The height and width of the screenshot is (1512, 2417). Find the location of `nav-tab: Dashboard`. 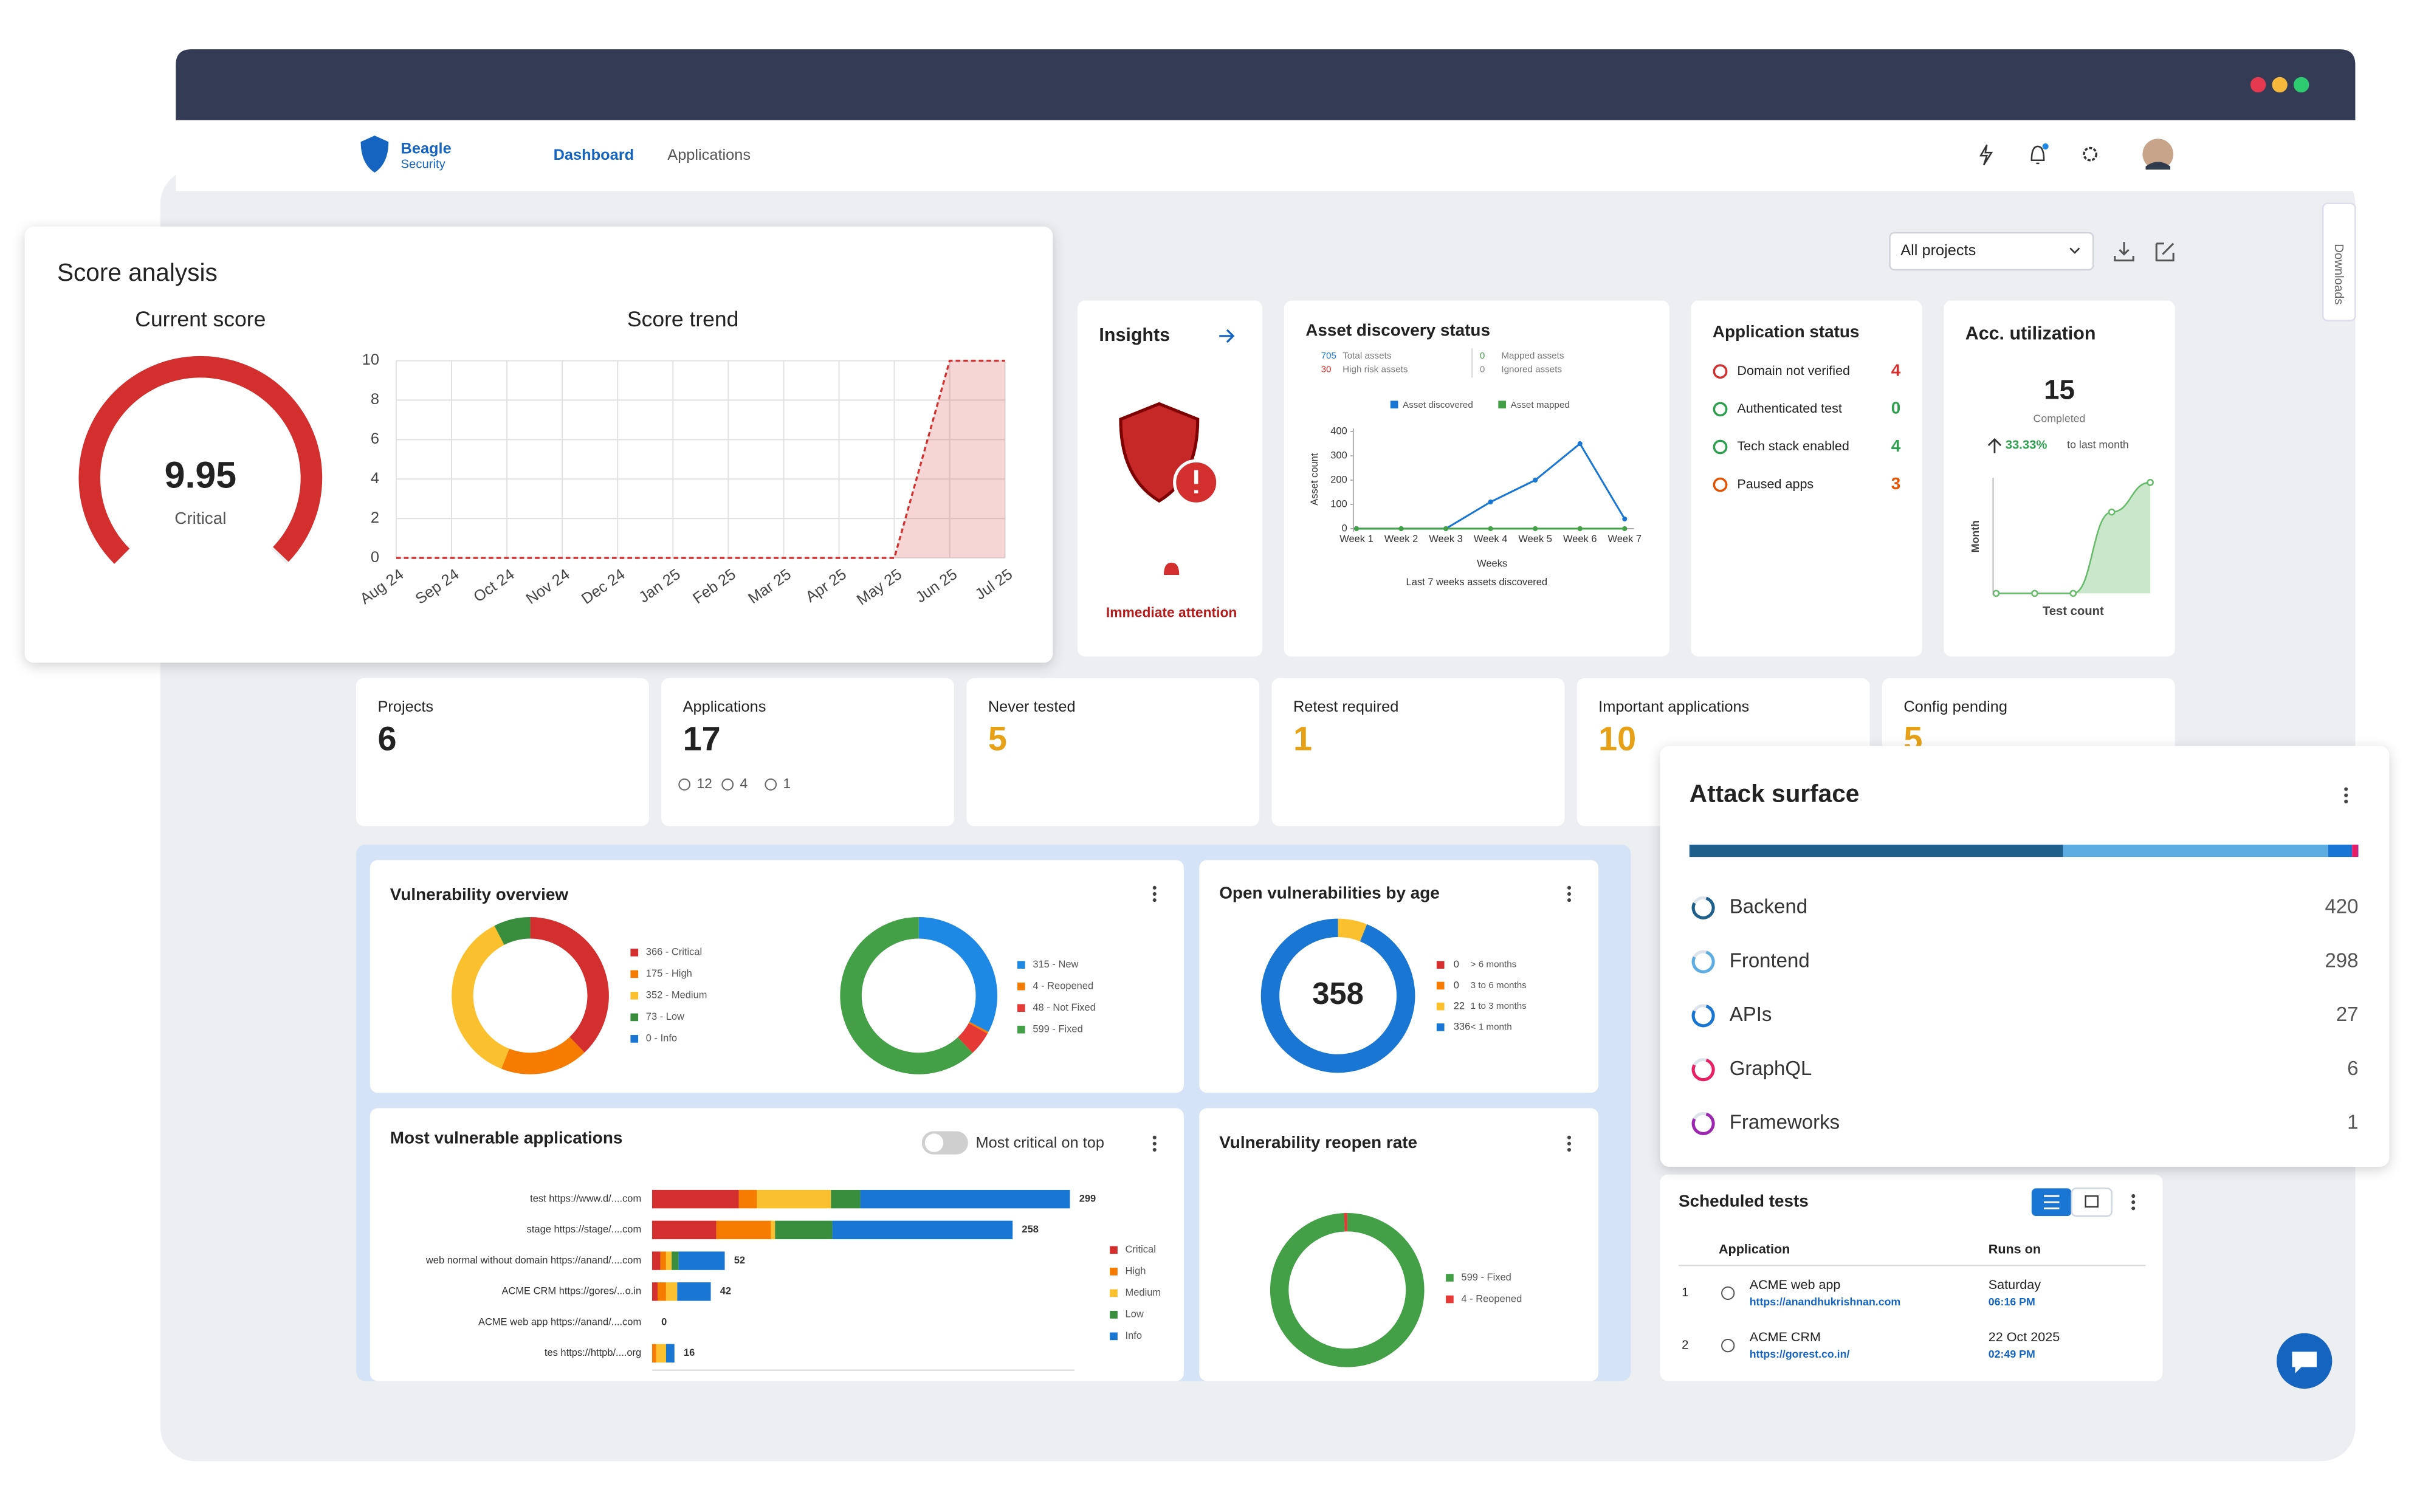

nav-tab: Dashboard is located at coordinates (594, 154).